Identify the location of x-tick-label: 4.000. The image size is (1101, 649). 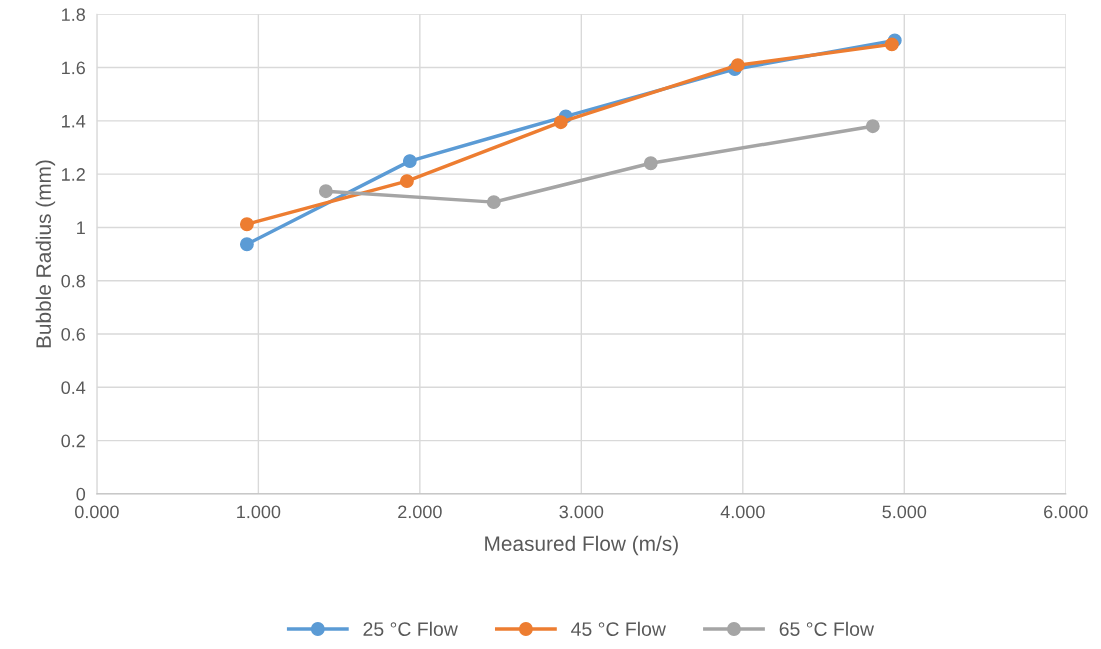
(742, 512).